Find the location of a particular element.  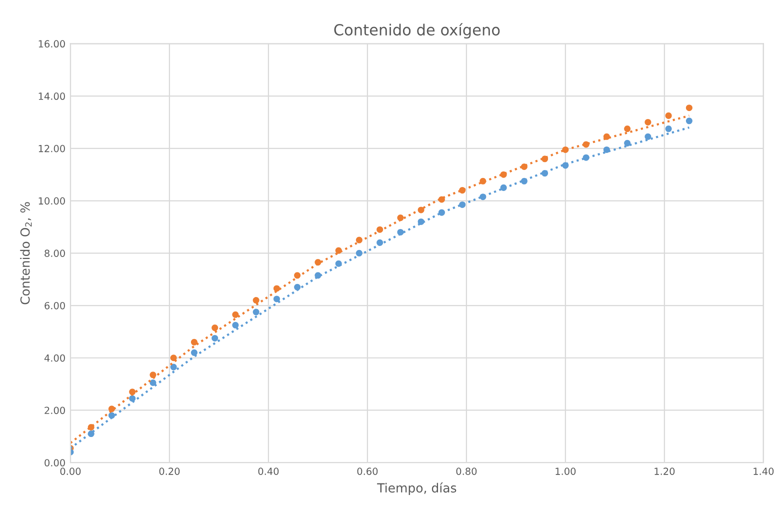

x-tick-label: 0.00 is located at coordinates (70, 471).